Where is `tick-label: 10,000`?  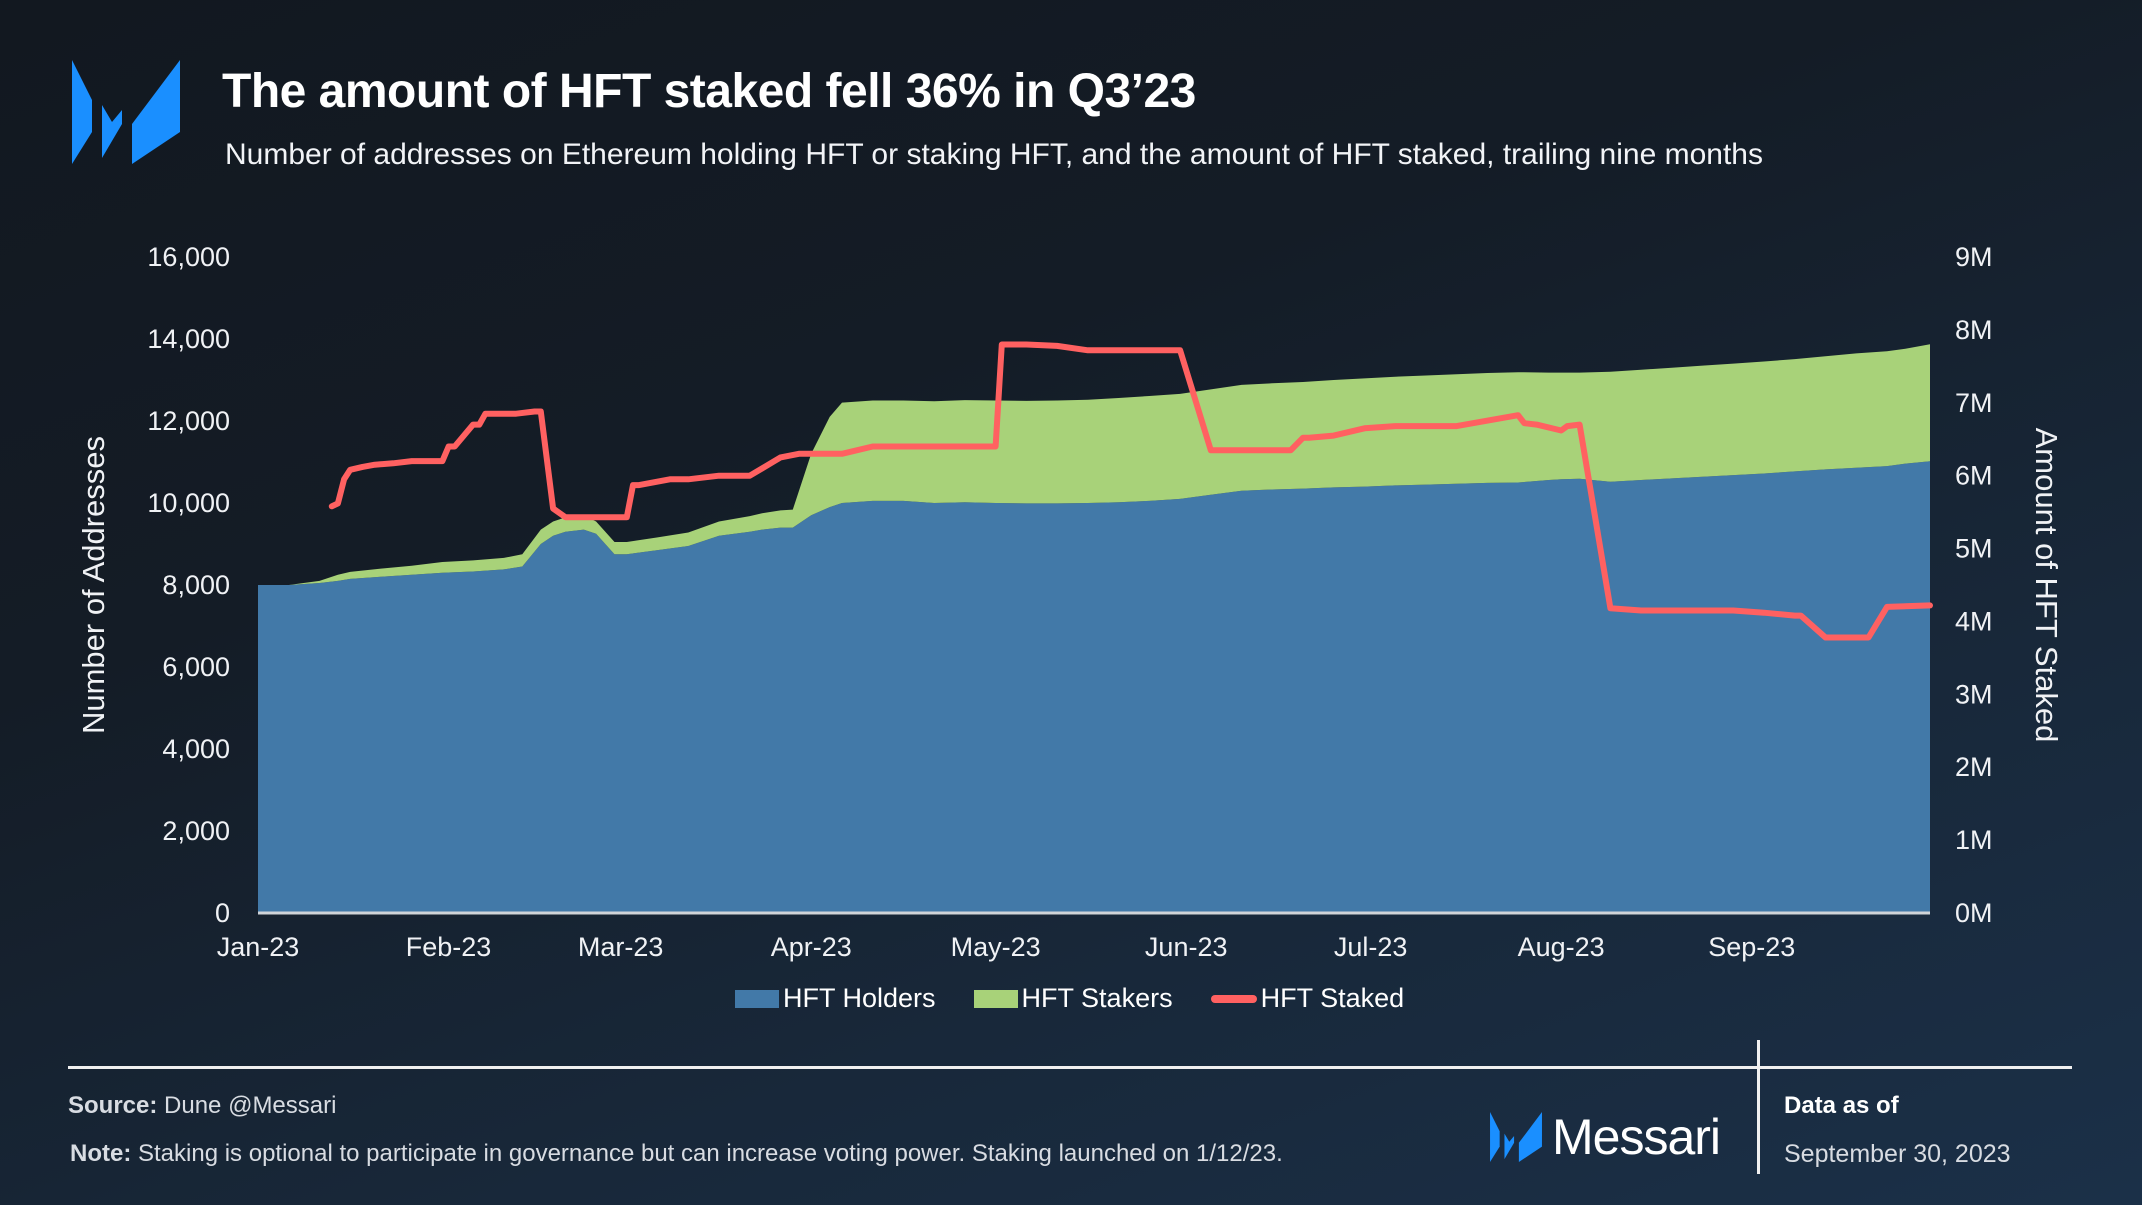 tick-label: 10,000 is located at coordinates (188, 503).